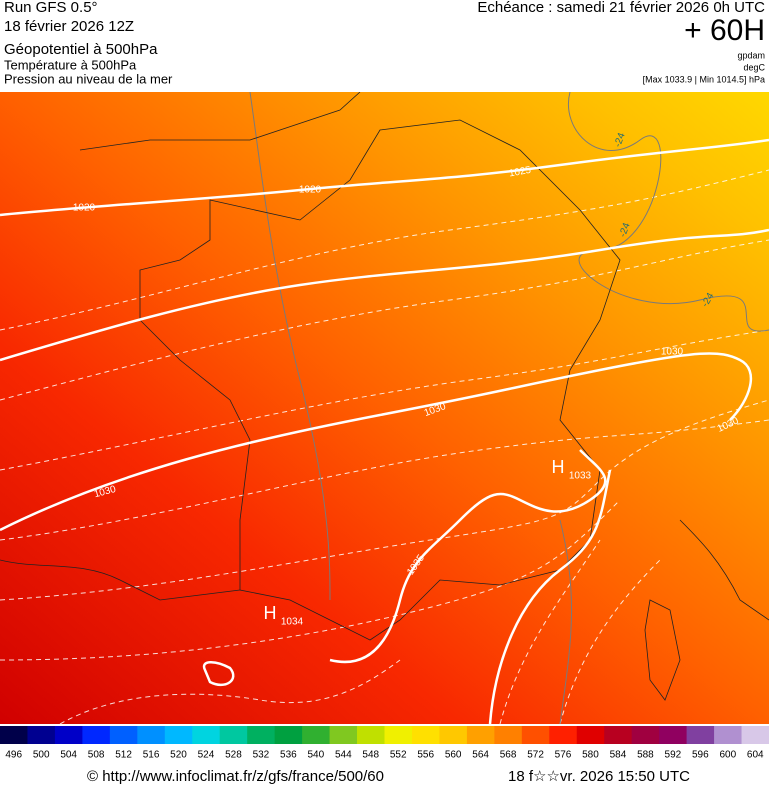 The width and height of the screenshot is (769, 791). What do you see at coordinates (535, 755) in the screenshot?
I see `colorbar-label: 572` at bounding box center [535, 755].